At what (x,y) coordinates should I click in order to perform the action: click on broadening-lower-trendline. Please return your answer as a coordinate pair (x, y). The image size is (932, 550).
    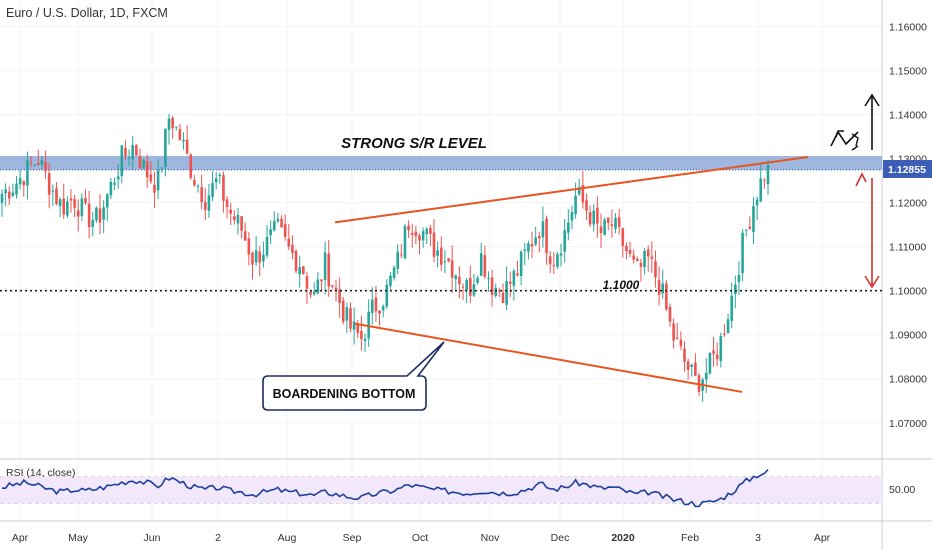
    Looking at the image, I should click on (548, 357).